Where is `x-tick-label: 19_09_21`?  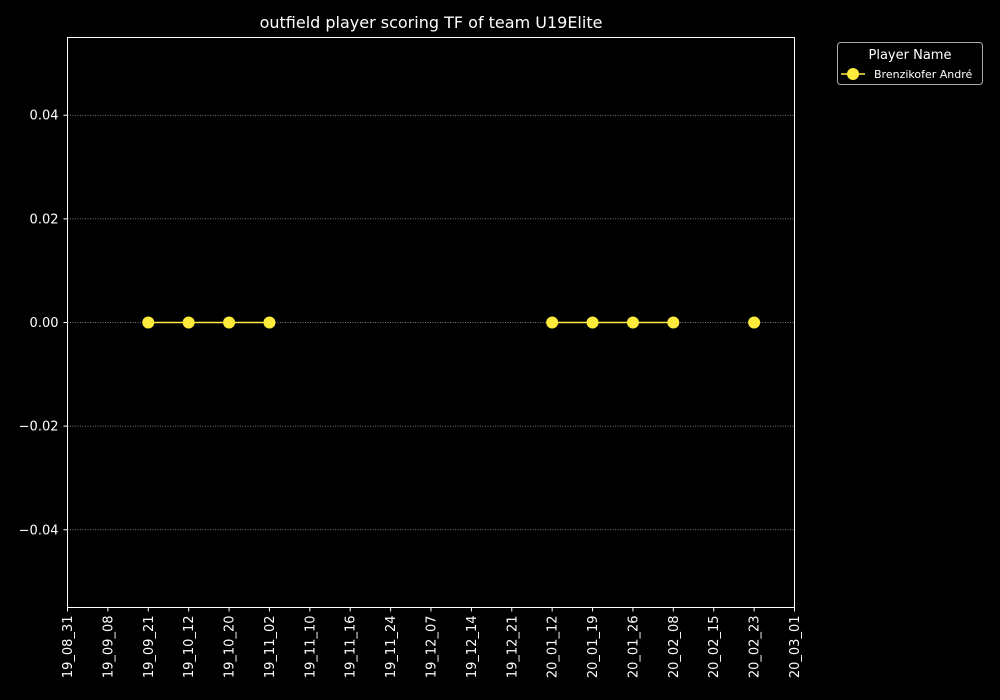 x-tick-label: 19_09_21 is located at coordinates (149, 647).